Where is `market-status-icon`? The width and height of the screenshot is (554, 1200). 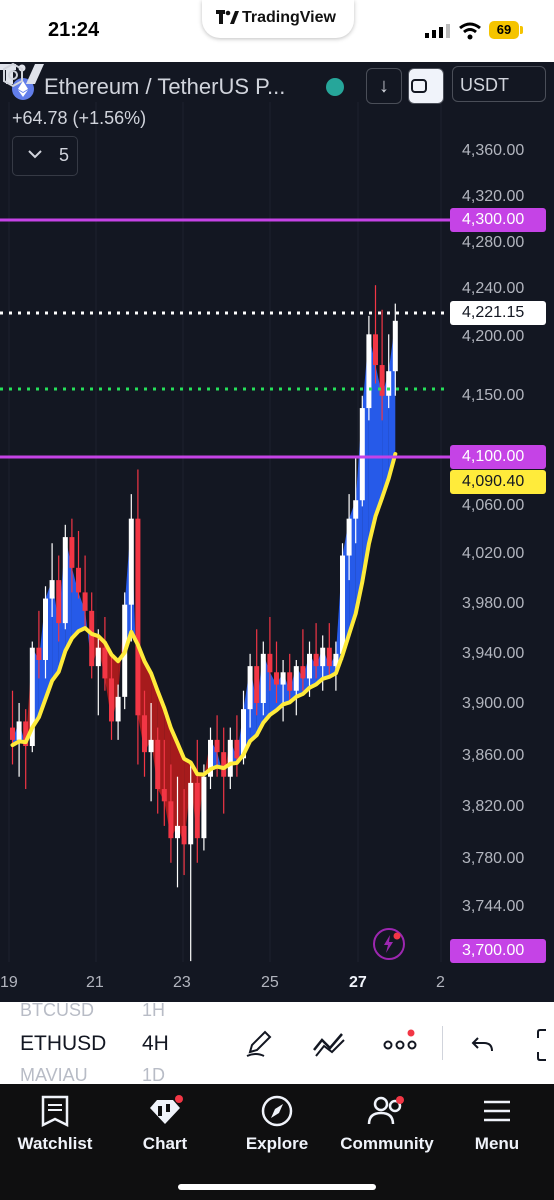
market-status-icon is located at coordinates (335, 87).